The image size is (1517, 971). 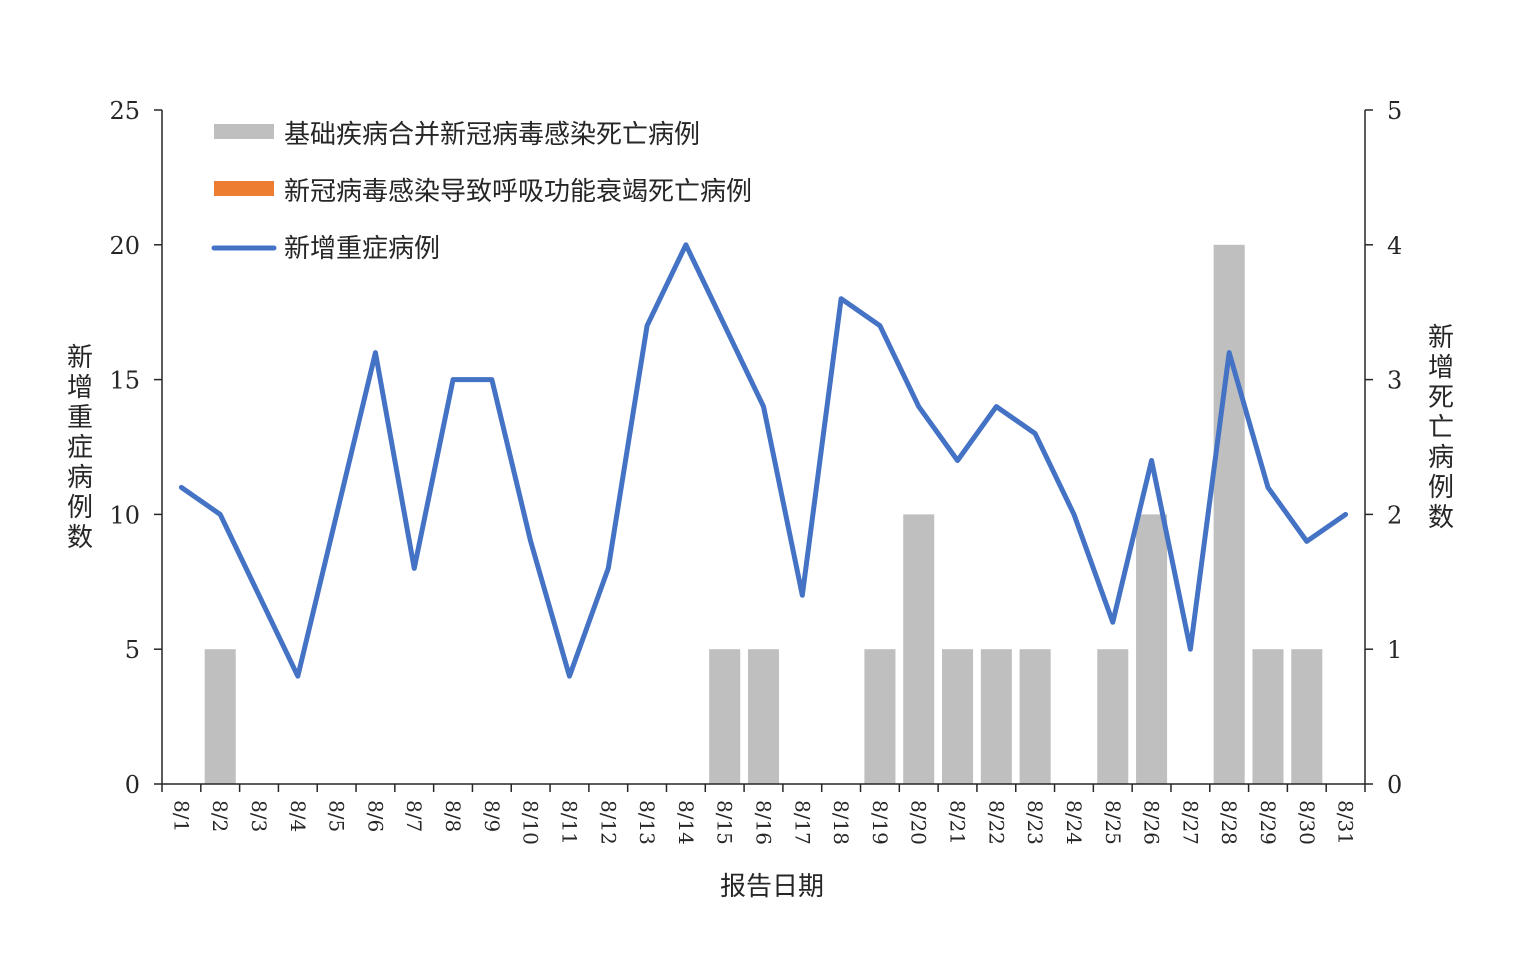 What do you see at coordinates (608, 822) in the screenshot?
I see `x-tick-label: 8/12` at bounding box center [608, 822].